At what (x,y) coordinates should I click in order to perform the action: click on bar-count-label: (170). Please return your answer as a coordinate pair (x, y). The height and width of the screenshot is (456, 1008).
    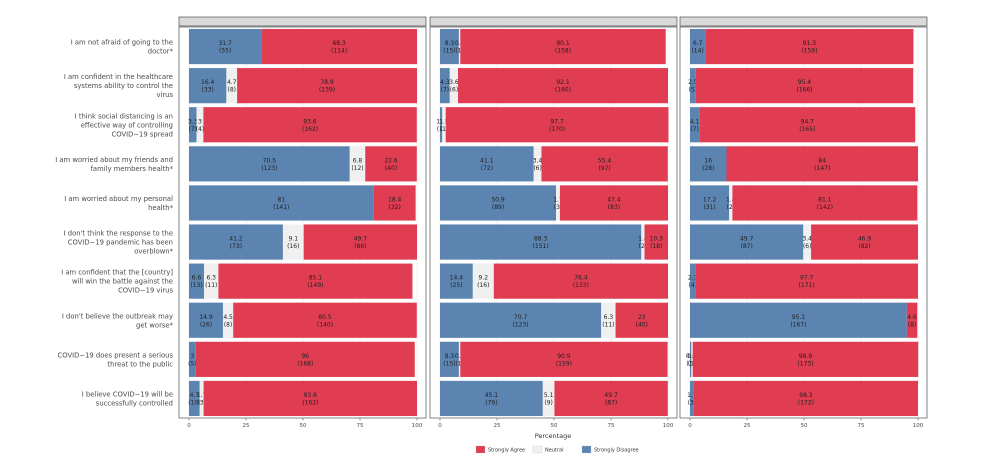
    Looking at the image, I should click on (557, 129).